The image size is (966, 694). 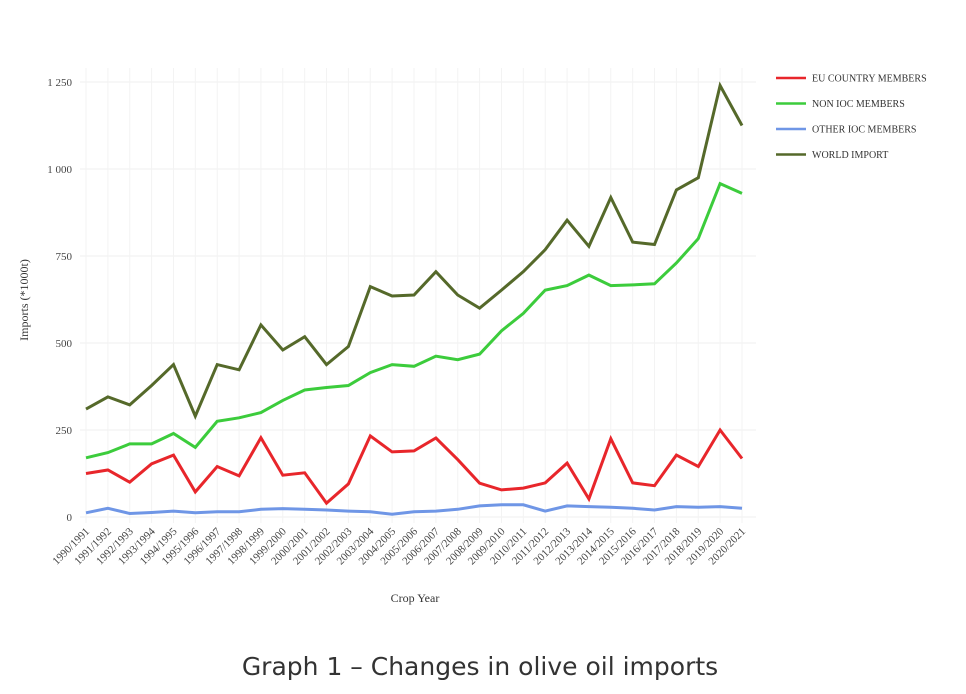 What do you see at coordinates (414, 466) in the screenshot?
I see `series-line-eu-country-members` at bounding box center [414, 466].